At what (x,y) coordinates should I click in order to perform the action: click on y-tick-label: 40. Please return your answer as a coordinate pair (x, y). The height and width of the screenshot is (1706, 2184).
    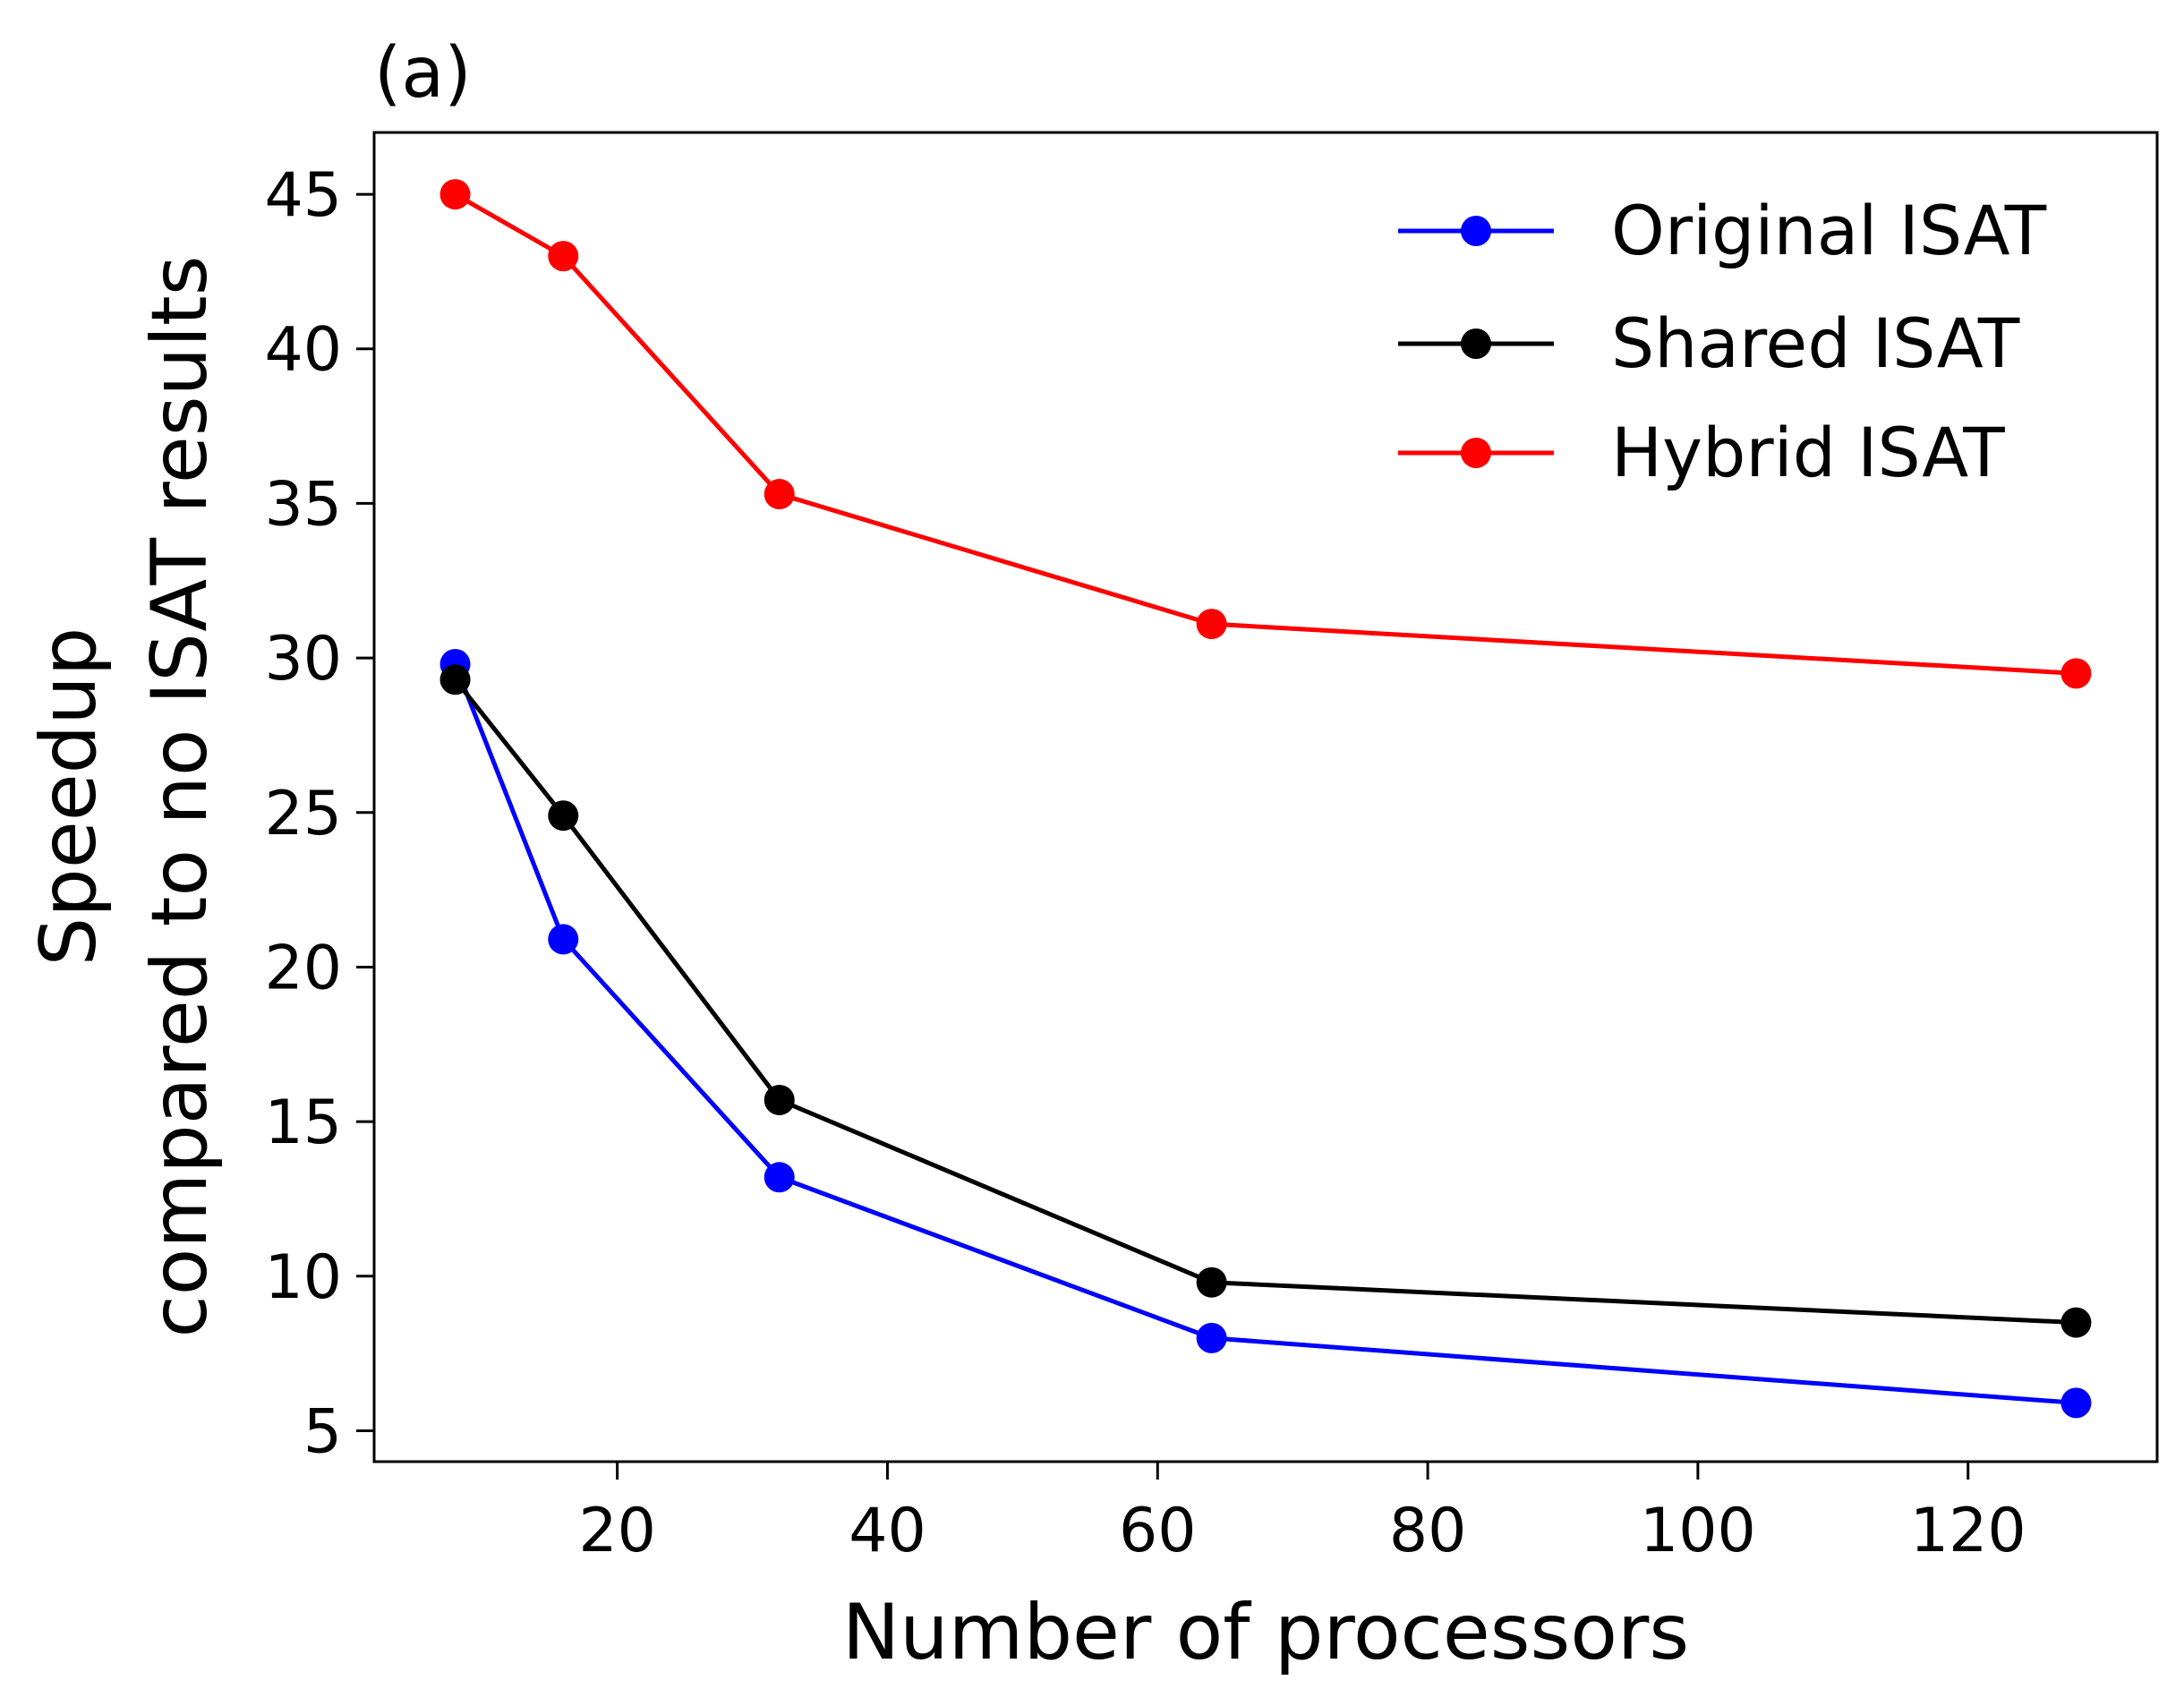
    Looking at the image, I should click on (303, 350).